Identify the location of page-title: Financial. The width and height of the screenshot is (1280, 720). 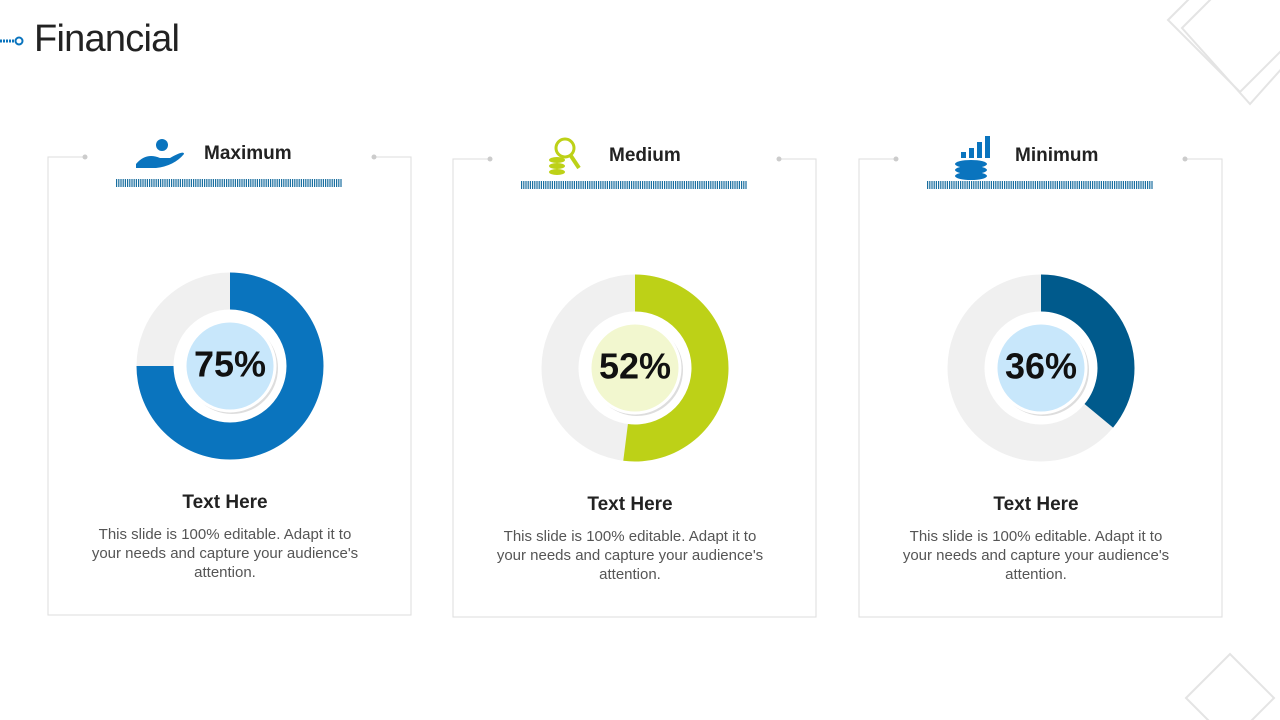
(107, 39).